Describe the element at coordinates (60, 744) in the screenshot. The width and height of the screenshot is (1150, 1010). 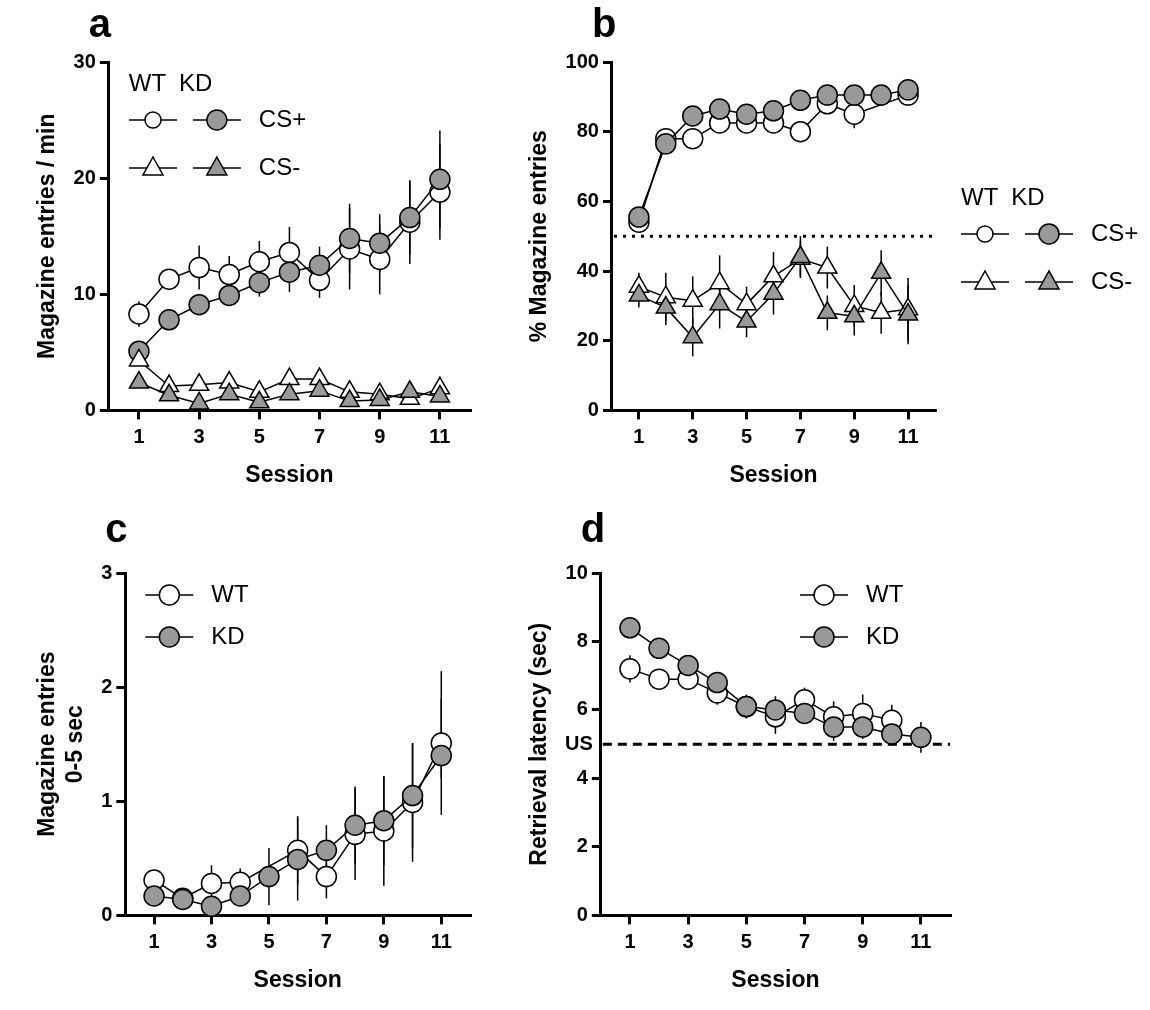
I see `y-axis-title: Magazine entries 0-5 sec` at that location.